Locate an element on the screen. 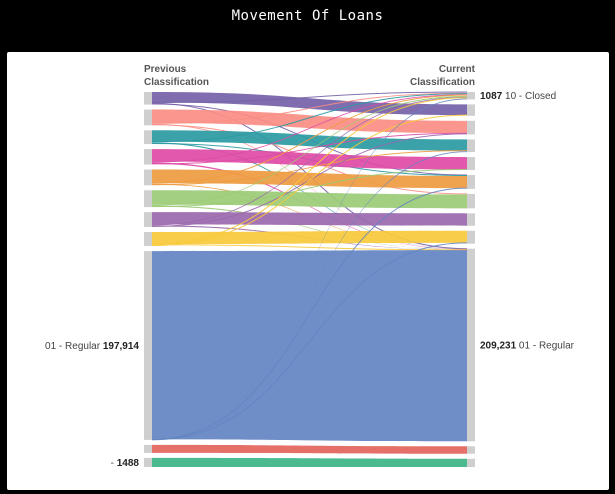 The width and height of the screenshot is (615, 494). right-header-line1: Current is located at coordinates (457, 69).